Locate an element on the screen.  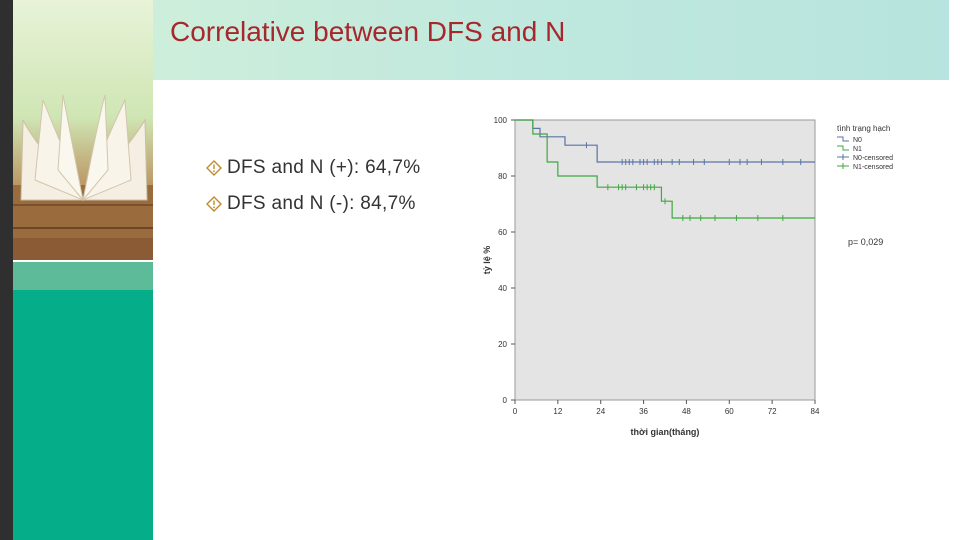
y-tick-label: 100 is located at coordinates (501, 120).